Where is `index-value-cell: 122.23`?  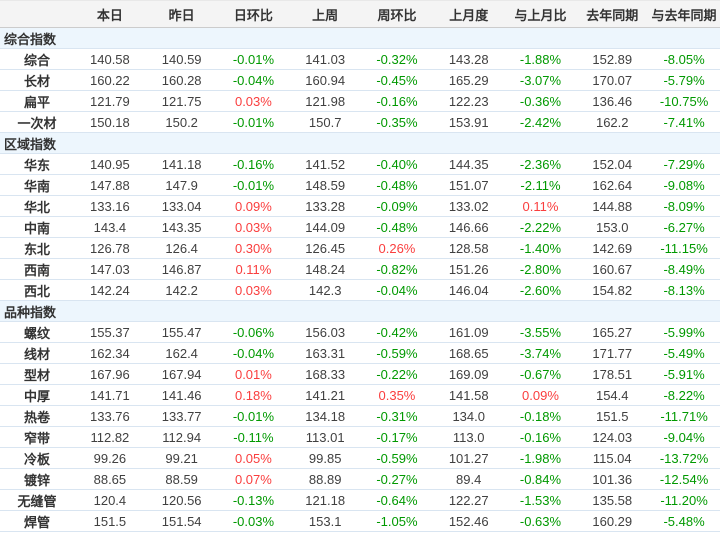 index-value-cell: 122.23 is located at coordinates (468, 101).